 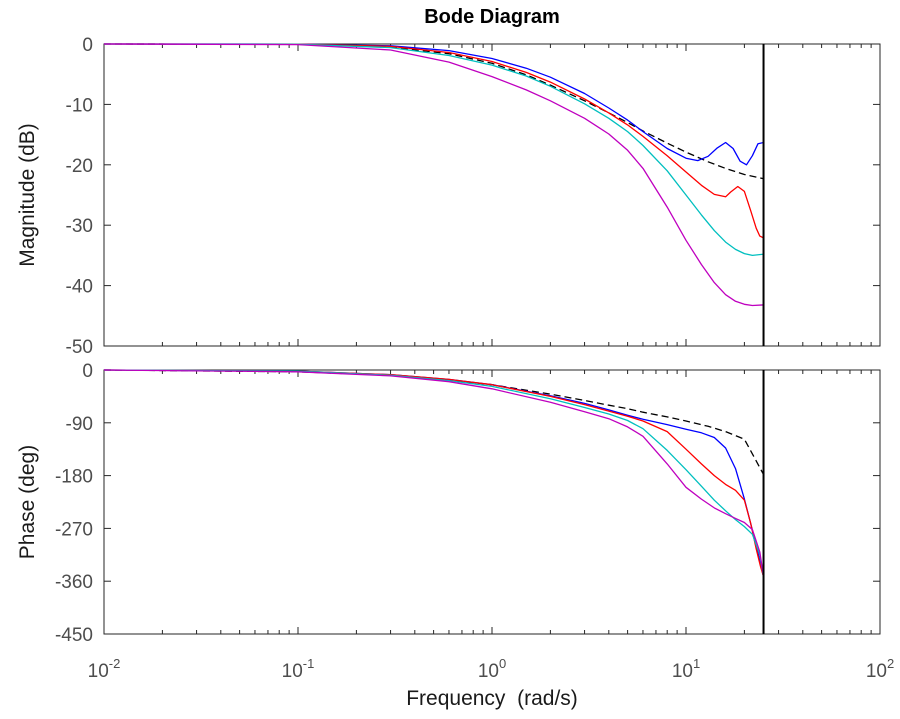 What do you see at coordinates (27, 195) in the screenshot?
I see `magnitude-y-axis-title: Magnitude (dB)` at bounding box center [27, 195].